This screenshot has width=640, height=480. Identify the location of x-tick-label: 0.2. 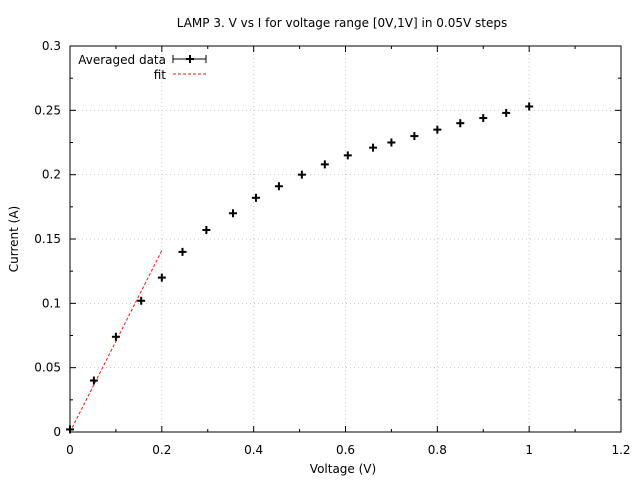
(161, 450).